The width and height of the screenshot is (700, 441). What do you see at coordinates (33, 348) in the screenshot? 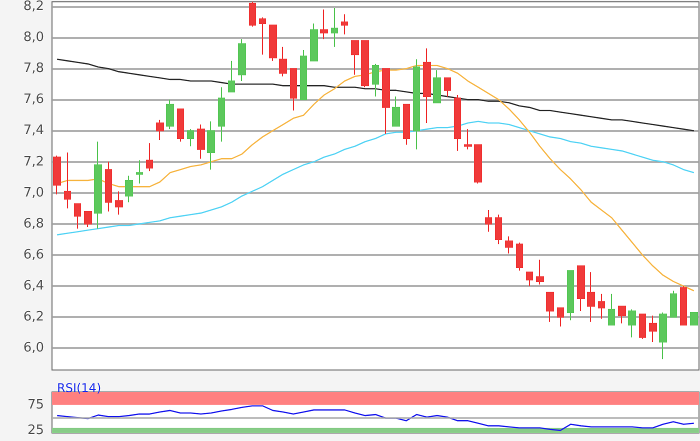
I see `y-tick-label: 6,0` at bounding box center [33, 348].